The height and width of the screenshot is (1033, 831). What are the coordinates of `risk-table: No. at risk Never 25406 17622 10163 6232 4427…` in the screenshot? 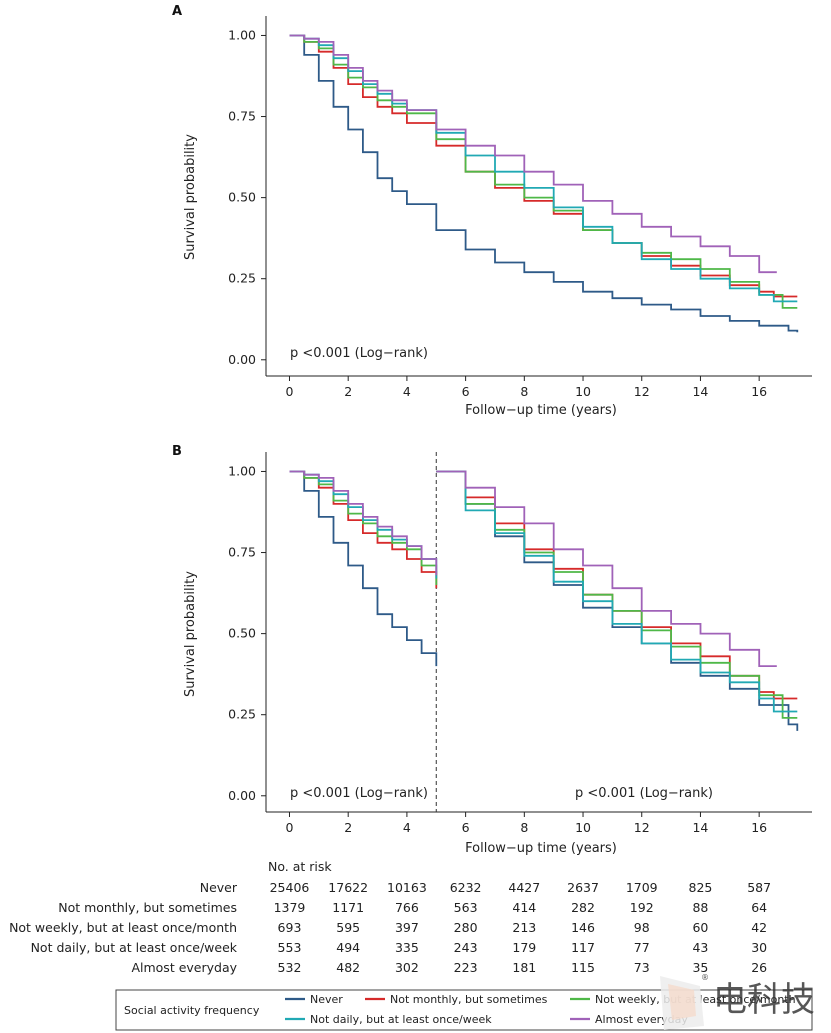 It's located at (390, 917).